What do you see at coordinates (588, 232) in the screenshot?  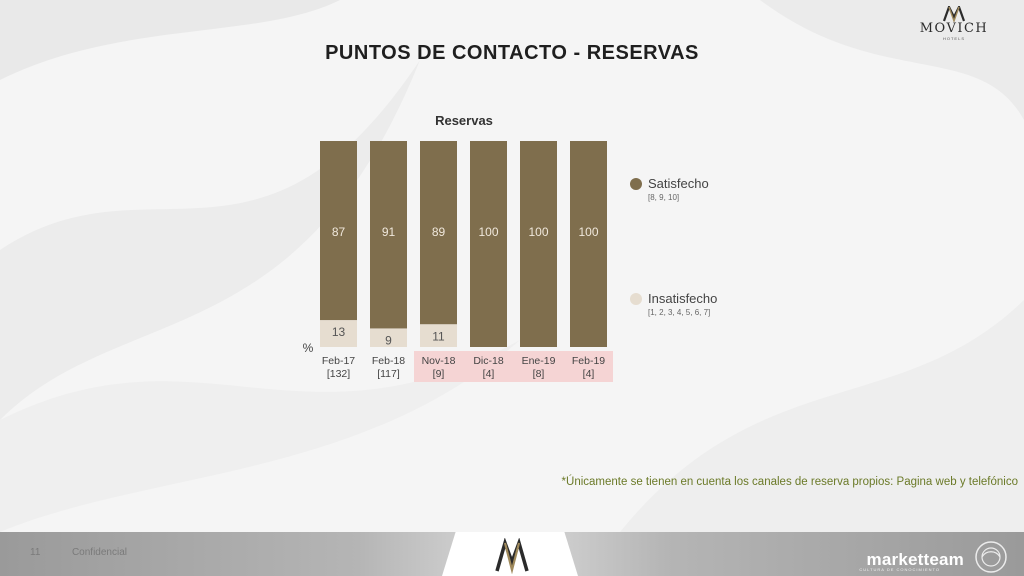 I see `data-label-satisfecho-feb-19: 100` at bounding box center [588, 232].